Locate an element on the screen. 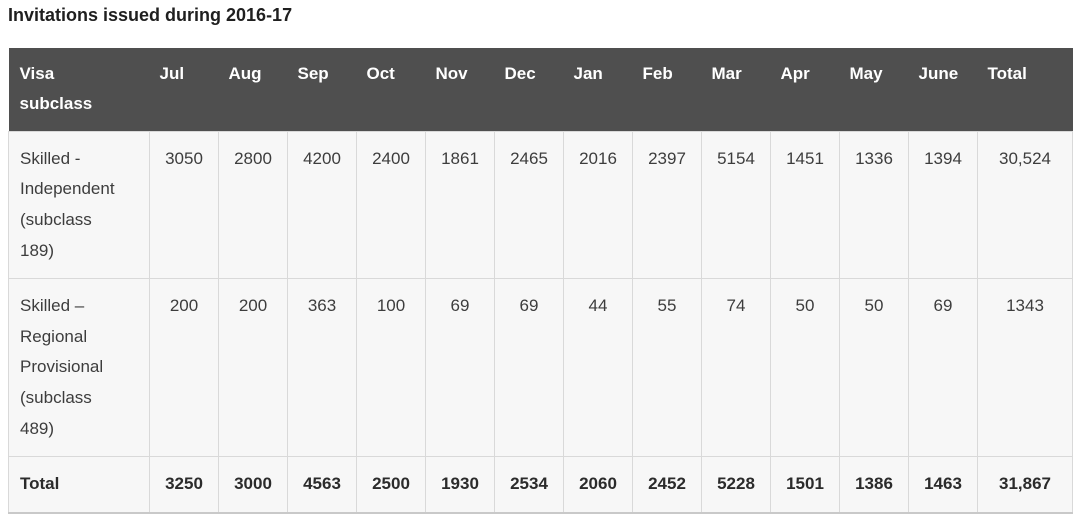 This screenshot has width=1080, height=524. column-header-nov: Nov is located at coordinates (460, 89).